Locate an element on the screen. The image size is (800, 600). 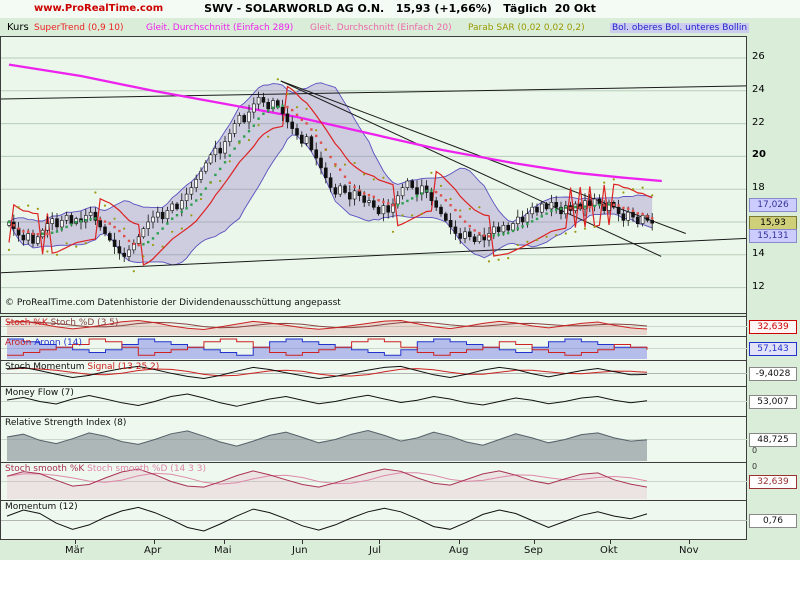
indicator-main-line is located at coordinates (327, 438).